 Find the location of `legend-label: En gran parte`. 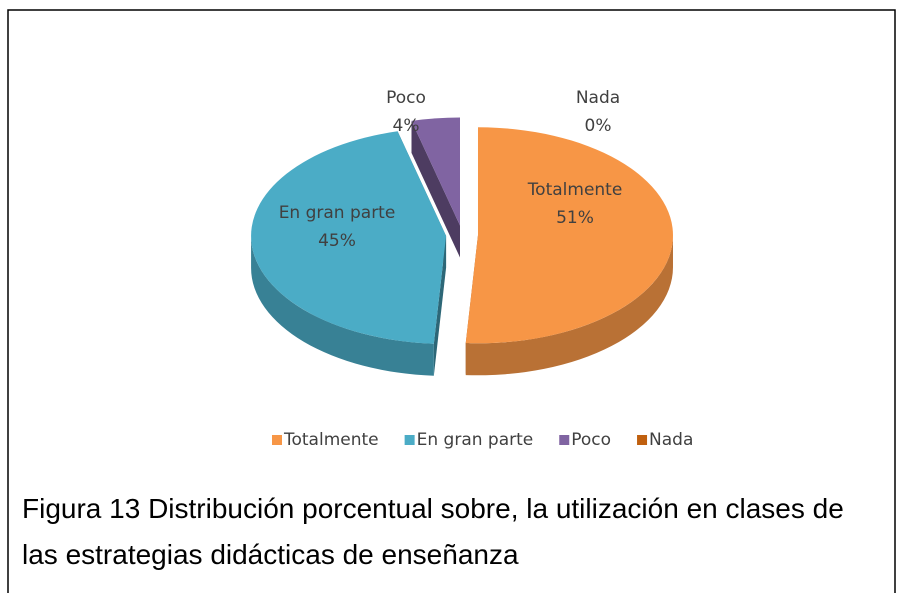

legend-label: En gran parte is located at coordinates (475, 440).